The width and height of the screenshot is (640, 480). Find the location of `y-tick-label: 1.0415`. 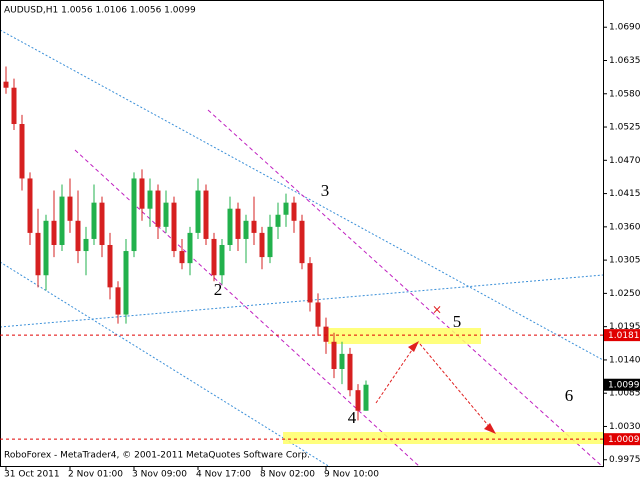

y-tick-label: 1.0415 is located at coordinates (624, 194).